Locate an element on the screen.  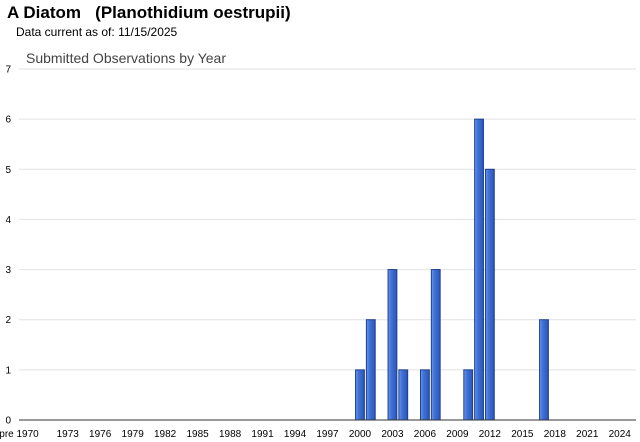
x-tick-label: 2006 is located at coordinates (425, 434).